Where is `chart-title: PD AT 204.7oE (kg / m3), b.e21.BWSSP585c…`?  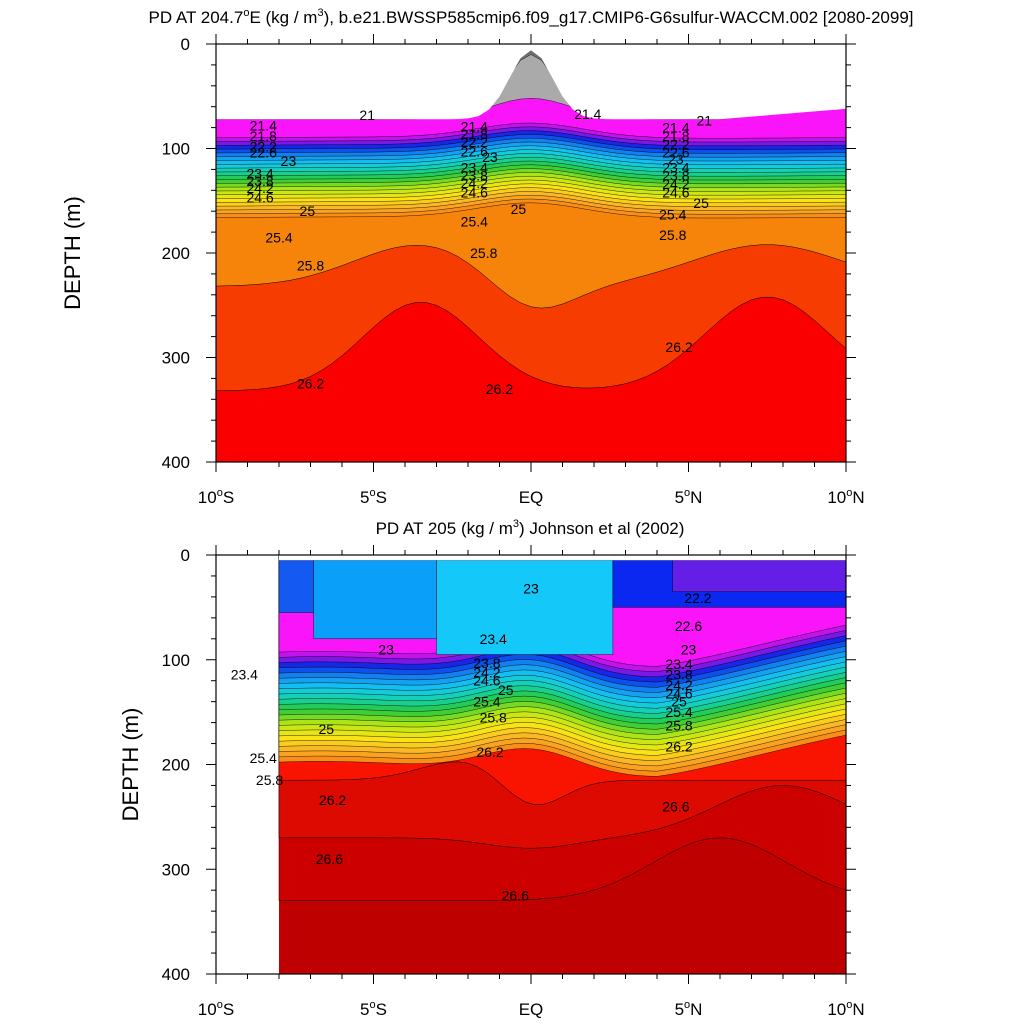
chart-title: PD AT 204.7oE (kg / m3), b.e21.BWSSP585c… is located at coordinates (530, 17).